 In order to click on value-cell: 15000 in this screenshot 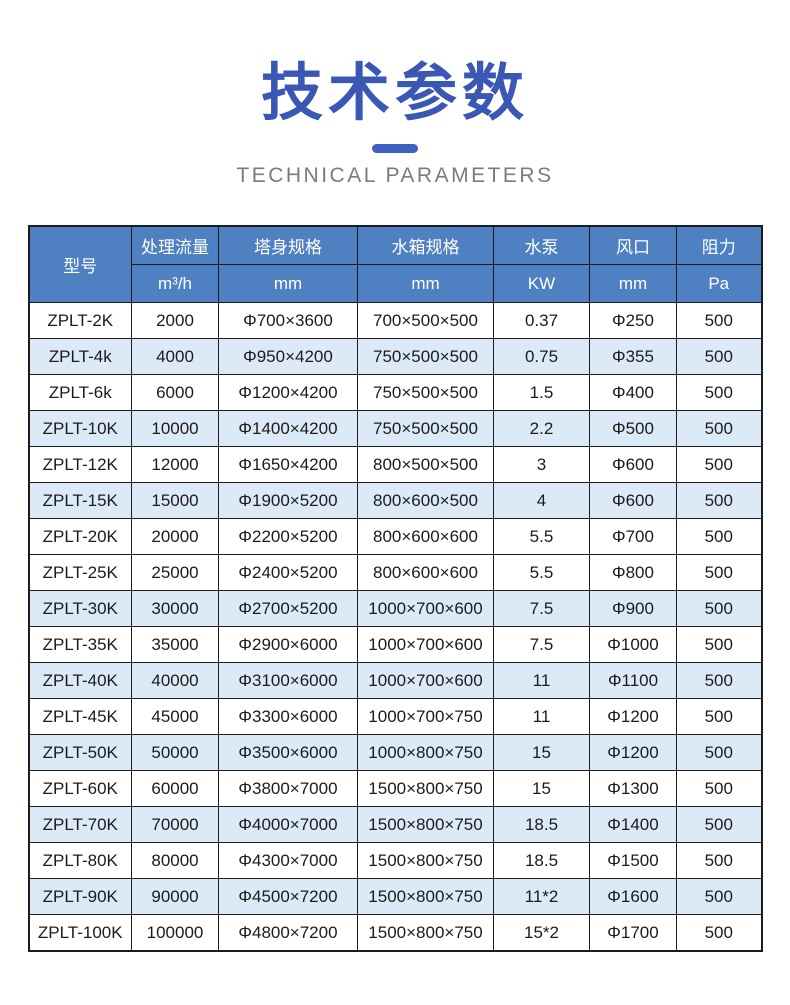, I will do `click(175, 501)`.